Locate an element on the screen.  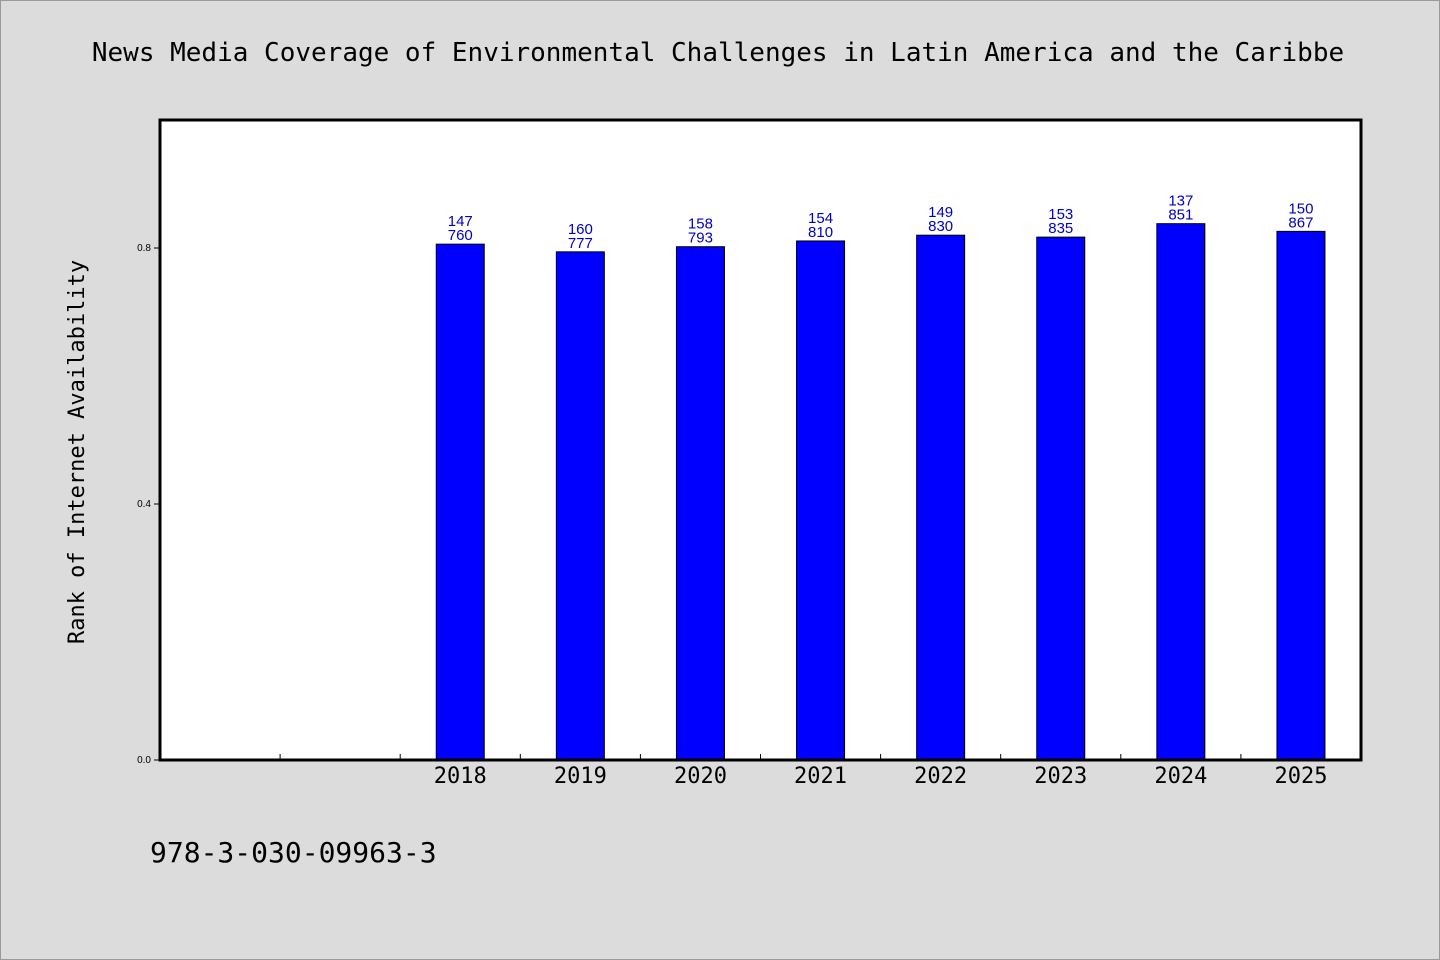
bar-2021 is located at coordinates (821, 500).